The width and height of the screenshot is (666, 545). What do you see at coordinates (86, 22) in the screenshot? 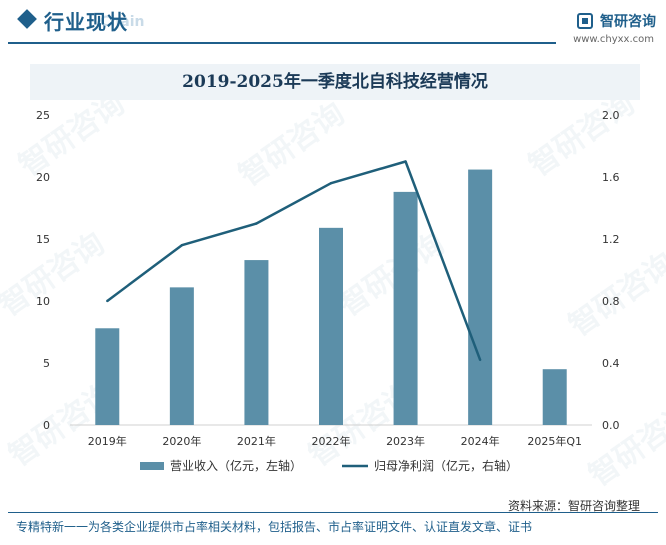
I see `section-title: 行业现状` at bounding box center [86, 22].